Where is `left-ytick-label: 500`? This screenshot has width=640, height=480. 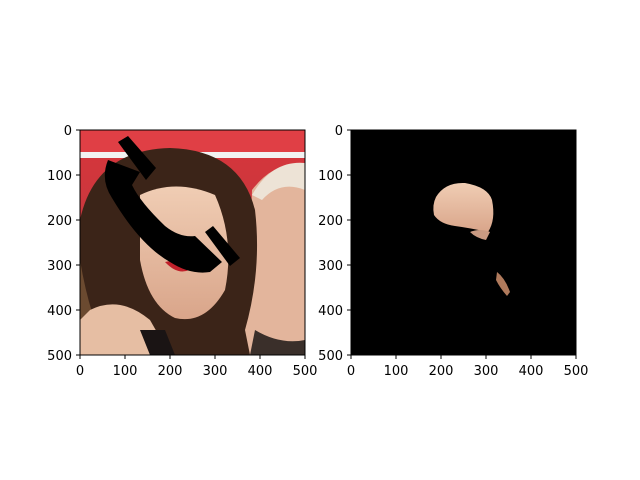
left-ytick-label: 500 is located at coordinates (59, 356).